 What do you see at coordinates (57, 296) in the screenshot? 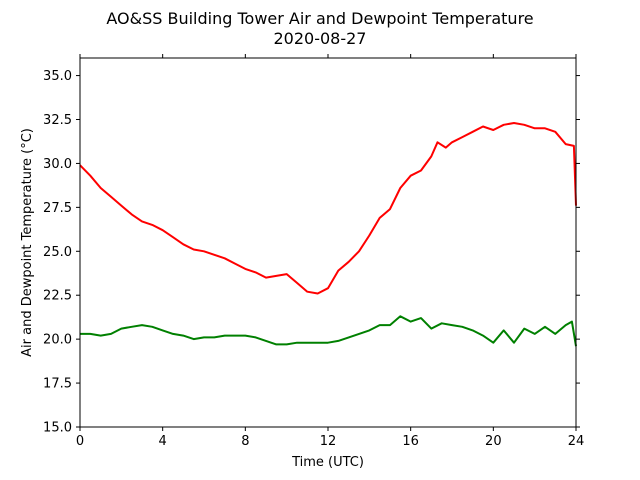
I see `y-tick-label: 22.5` at bounding box center [57, 296].